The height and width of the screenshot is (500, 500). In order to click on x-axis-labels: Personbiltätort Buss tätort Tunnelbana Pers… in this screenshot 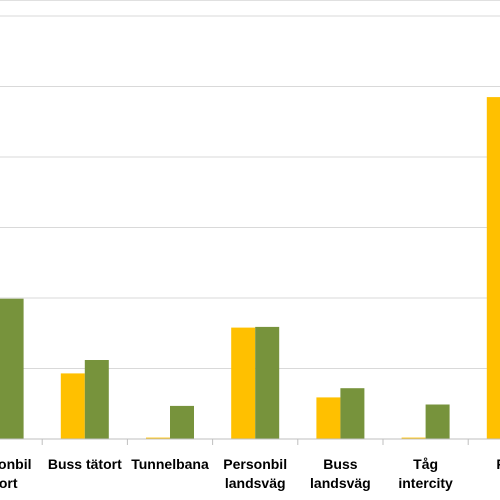, I will do `click(250, 473)`.